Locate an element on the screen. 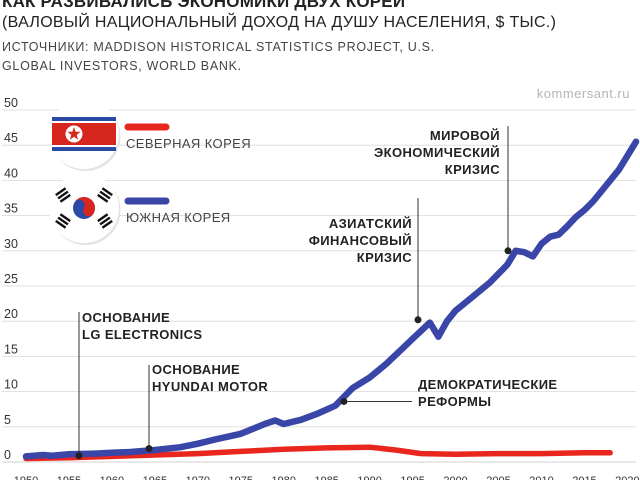 This screenshot has width=640, height=480. north-korea-legend-item: СЕВЕРНАЯ КОРЕЯ is located at coordinates (187, 137).